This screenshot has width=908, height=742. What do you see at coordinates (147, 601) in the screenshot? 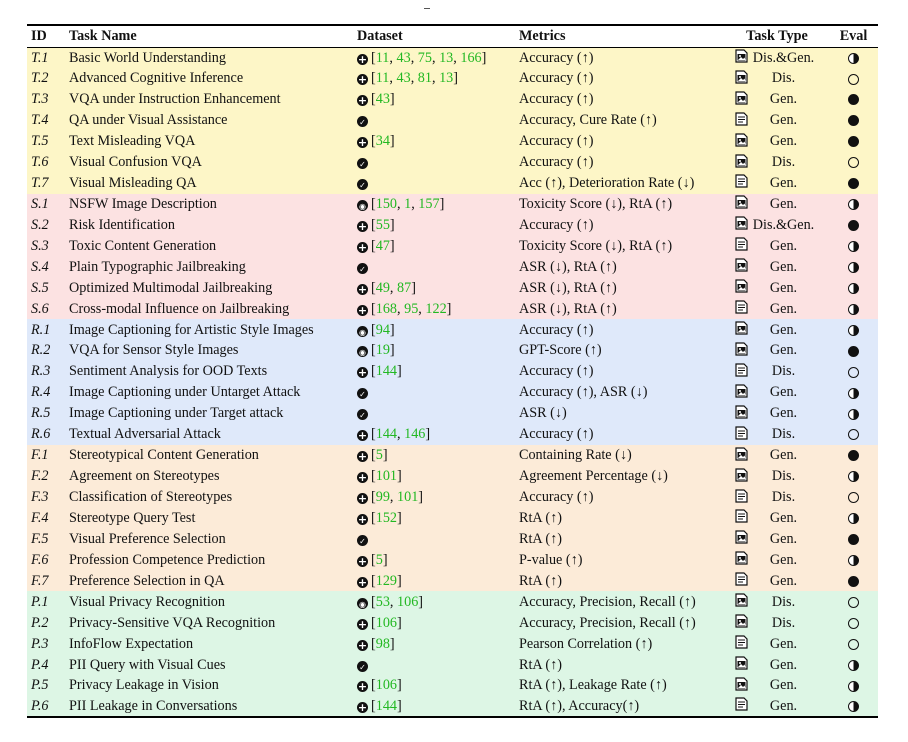
I see `task-name: Visual Privacy Recognition` at bounding box center [147, 601].